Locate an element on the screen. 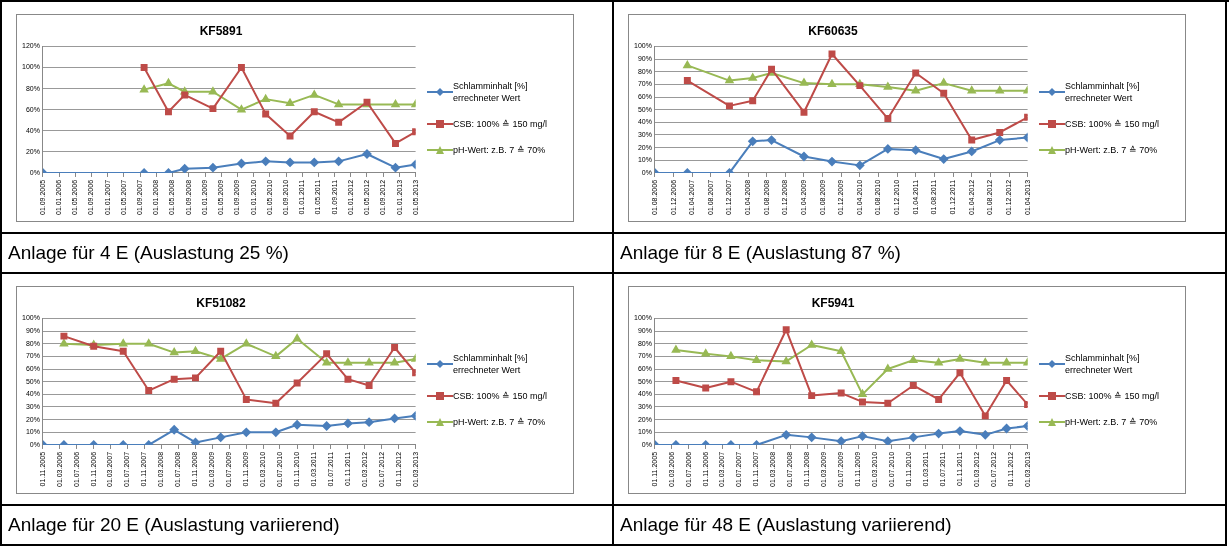  text: Anlage für 4 E (Auslastung 25 %) is located at coordinates (149, 253).